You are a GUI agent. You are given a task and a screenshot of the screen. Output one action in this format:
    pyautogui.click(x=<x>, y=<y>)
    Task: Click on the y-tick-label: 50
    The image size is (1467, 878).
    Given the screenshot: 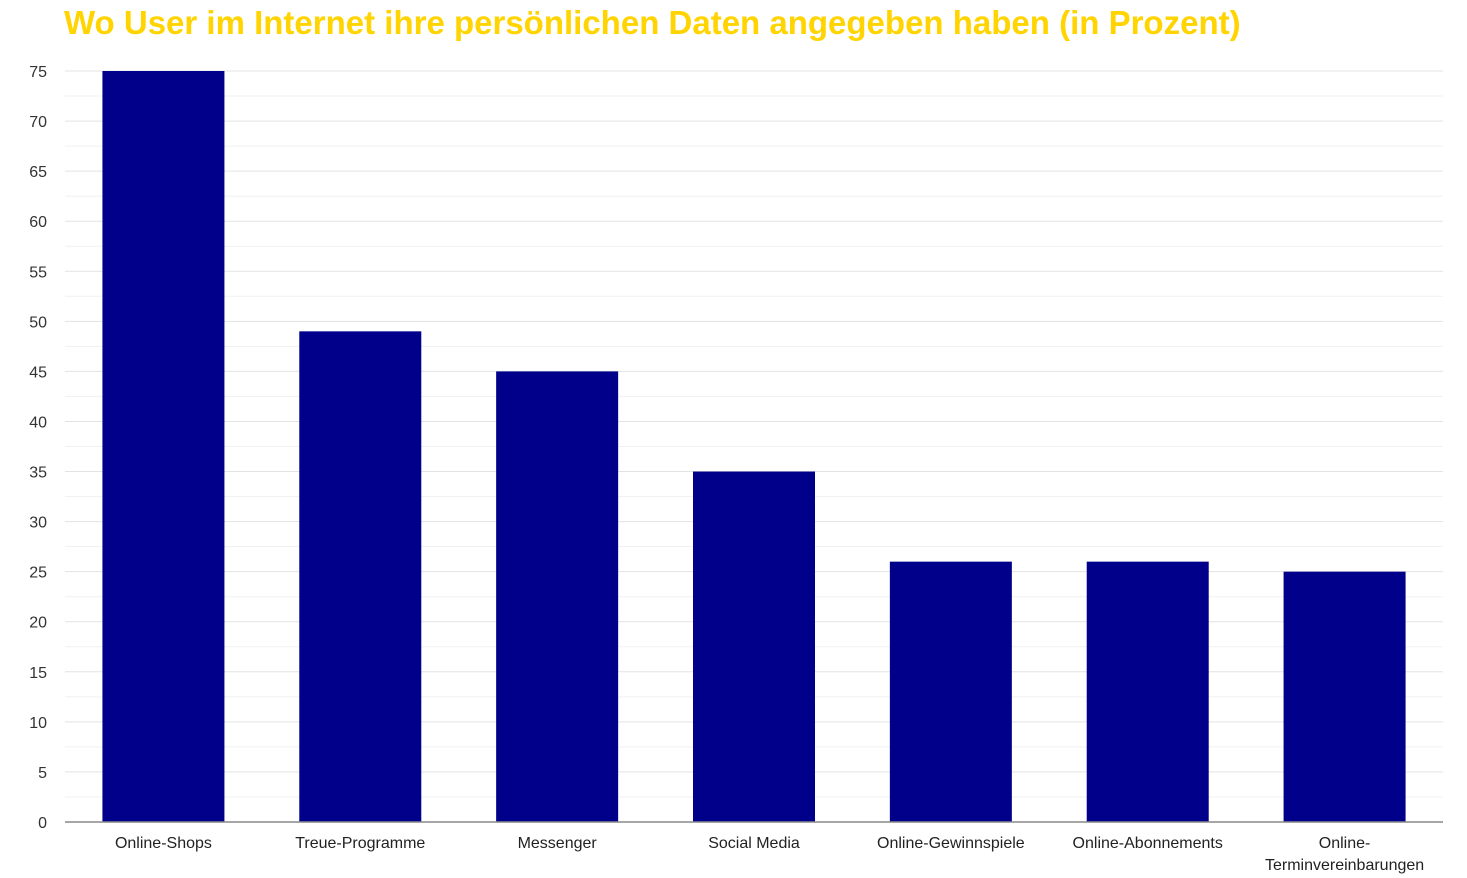 What is the action you would take?
    pyautogui.click(x=38, y=322)
    